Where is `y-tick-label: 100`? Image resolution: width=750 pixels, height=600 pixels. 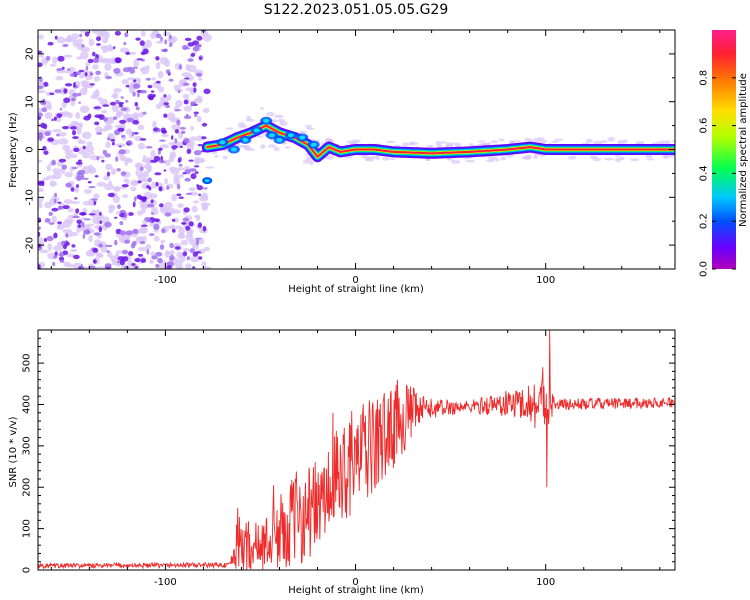
y-tick-label: 100 is located at coordinates (27, 528).